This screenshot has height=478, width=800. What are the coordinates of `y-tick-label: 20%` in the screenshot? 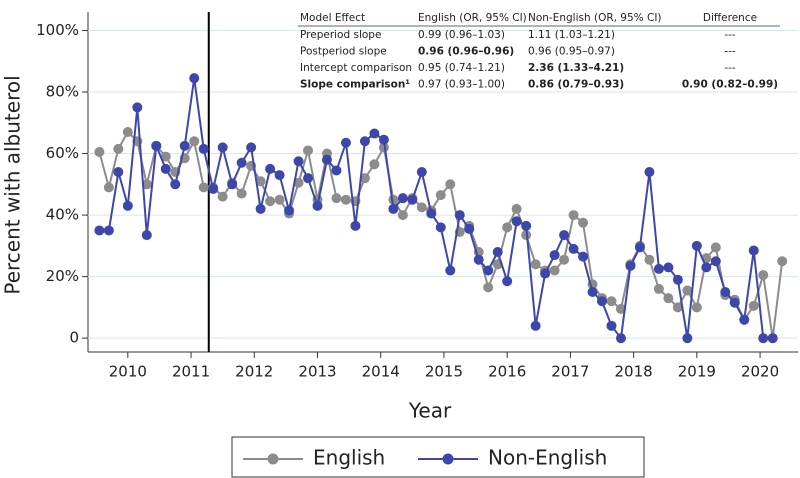 It's located at (62, 276).